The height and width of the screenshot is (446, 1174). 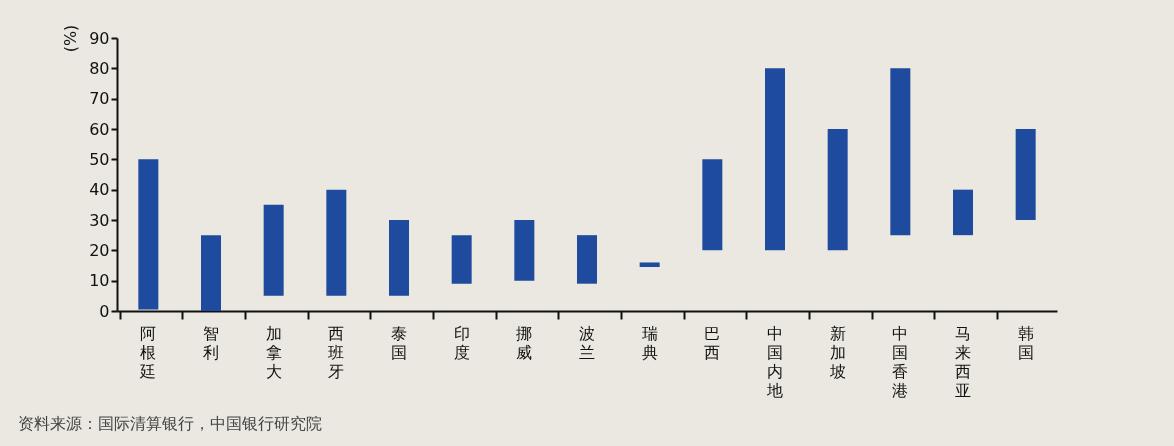 I want to click on x-tick-label: 印度, so click(x=461, y=342).